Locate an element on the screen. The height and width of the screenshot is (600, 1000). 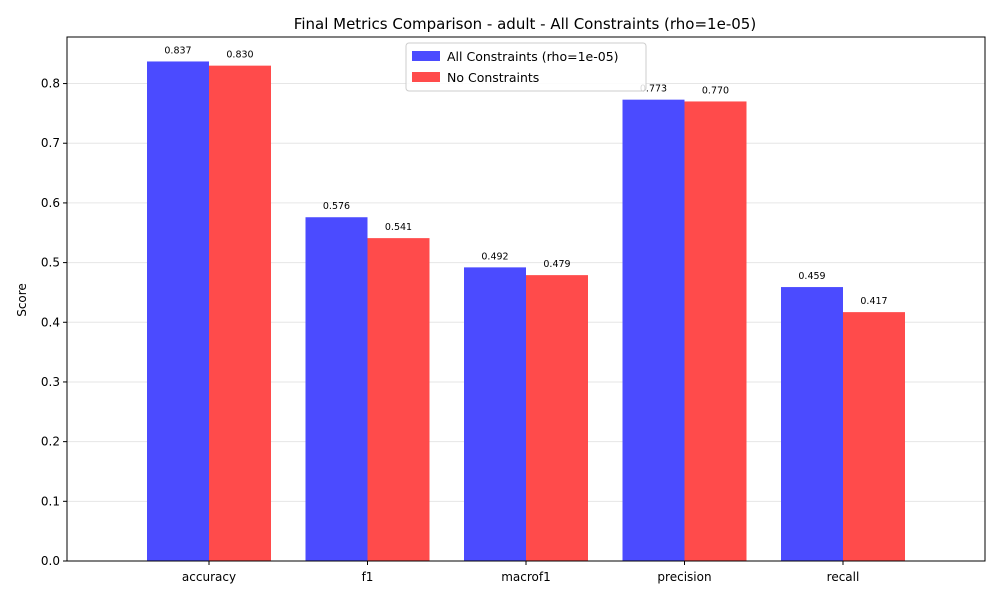
data-label: 0.770 is located at coordinates (715, 90).